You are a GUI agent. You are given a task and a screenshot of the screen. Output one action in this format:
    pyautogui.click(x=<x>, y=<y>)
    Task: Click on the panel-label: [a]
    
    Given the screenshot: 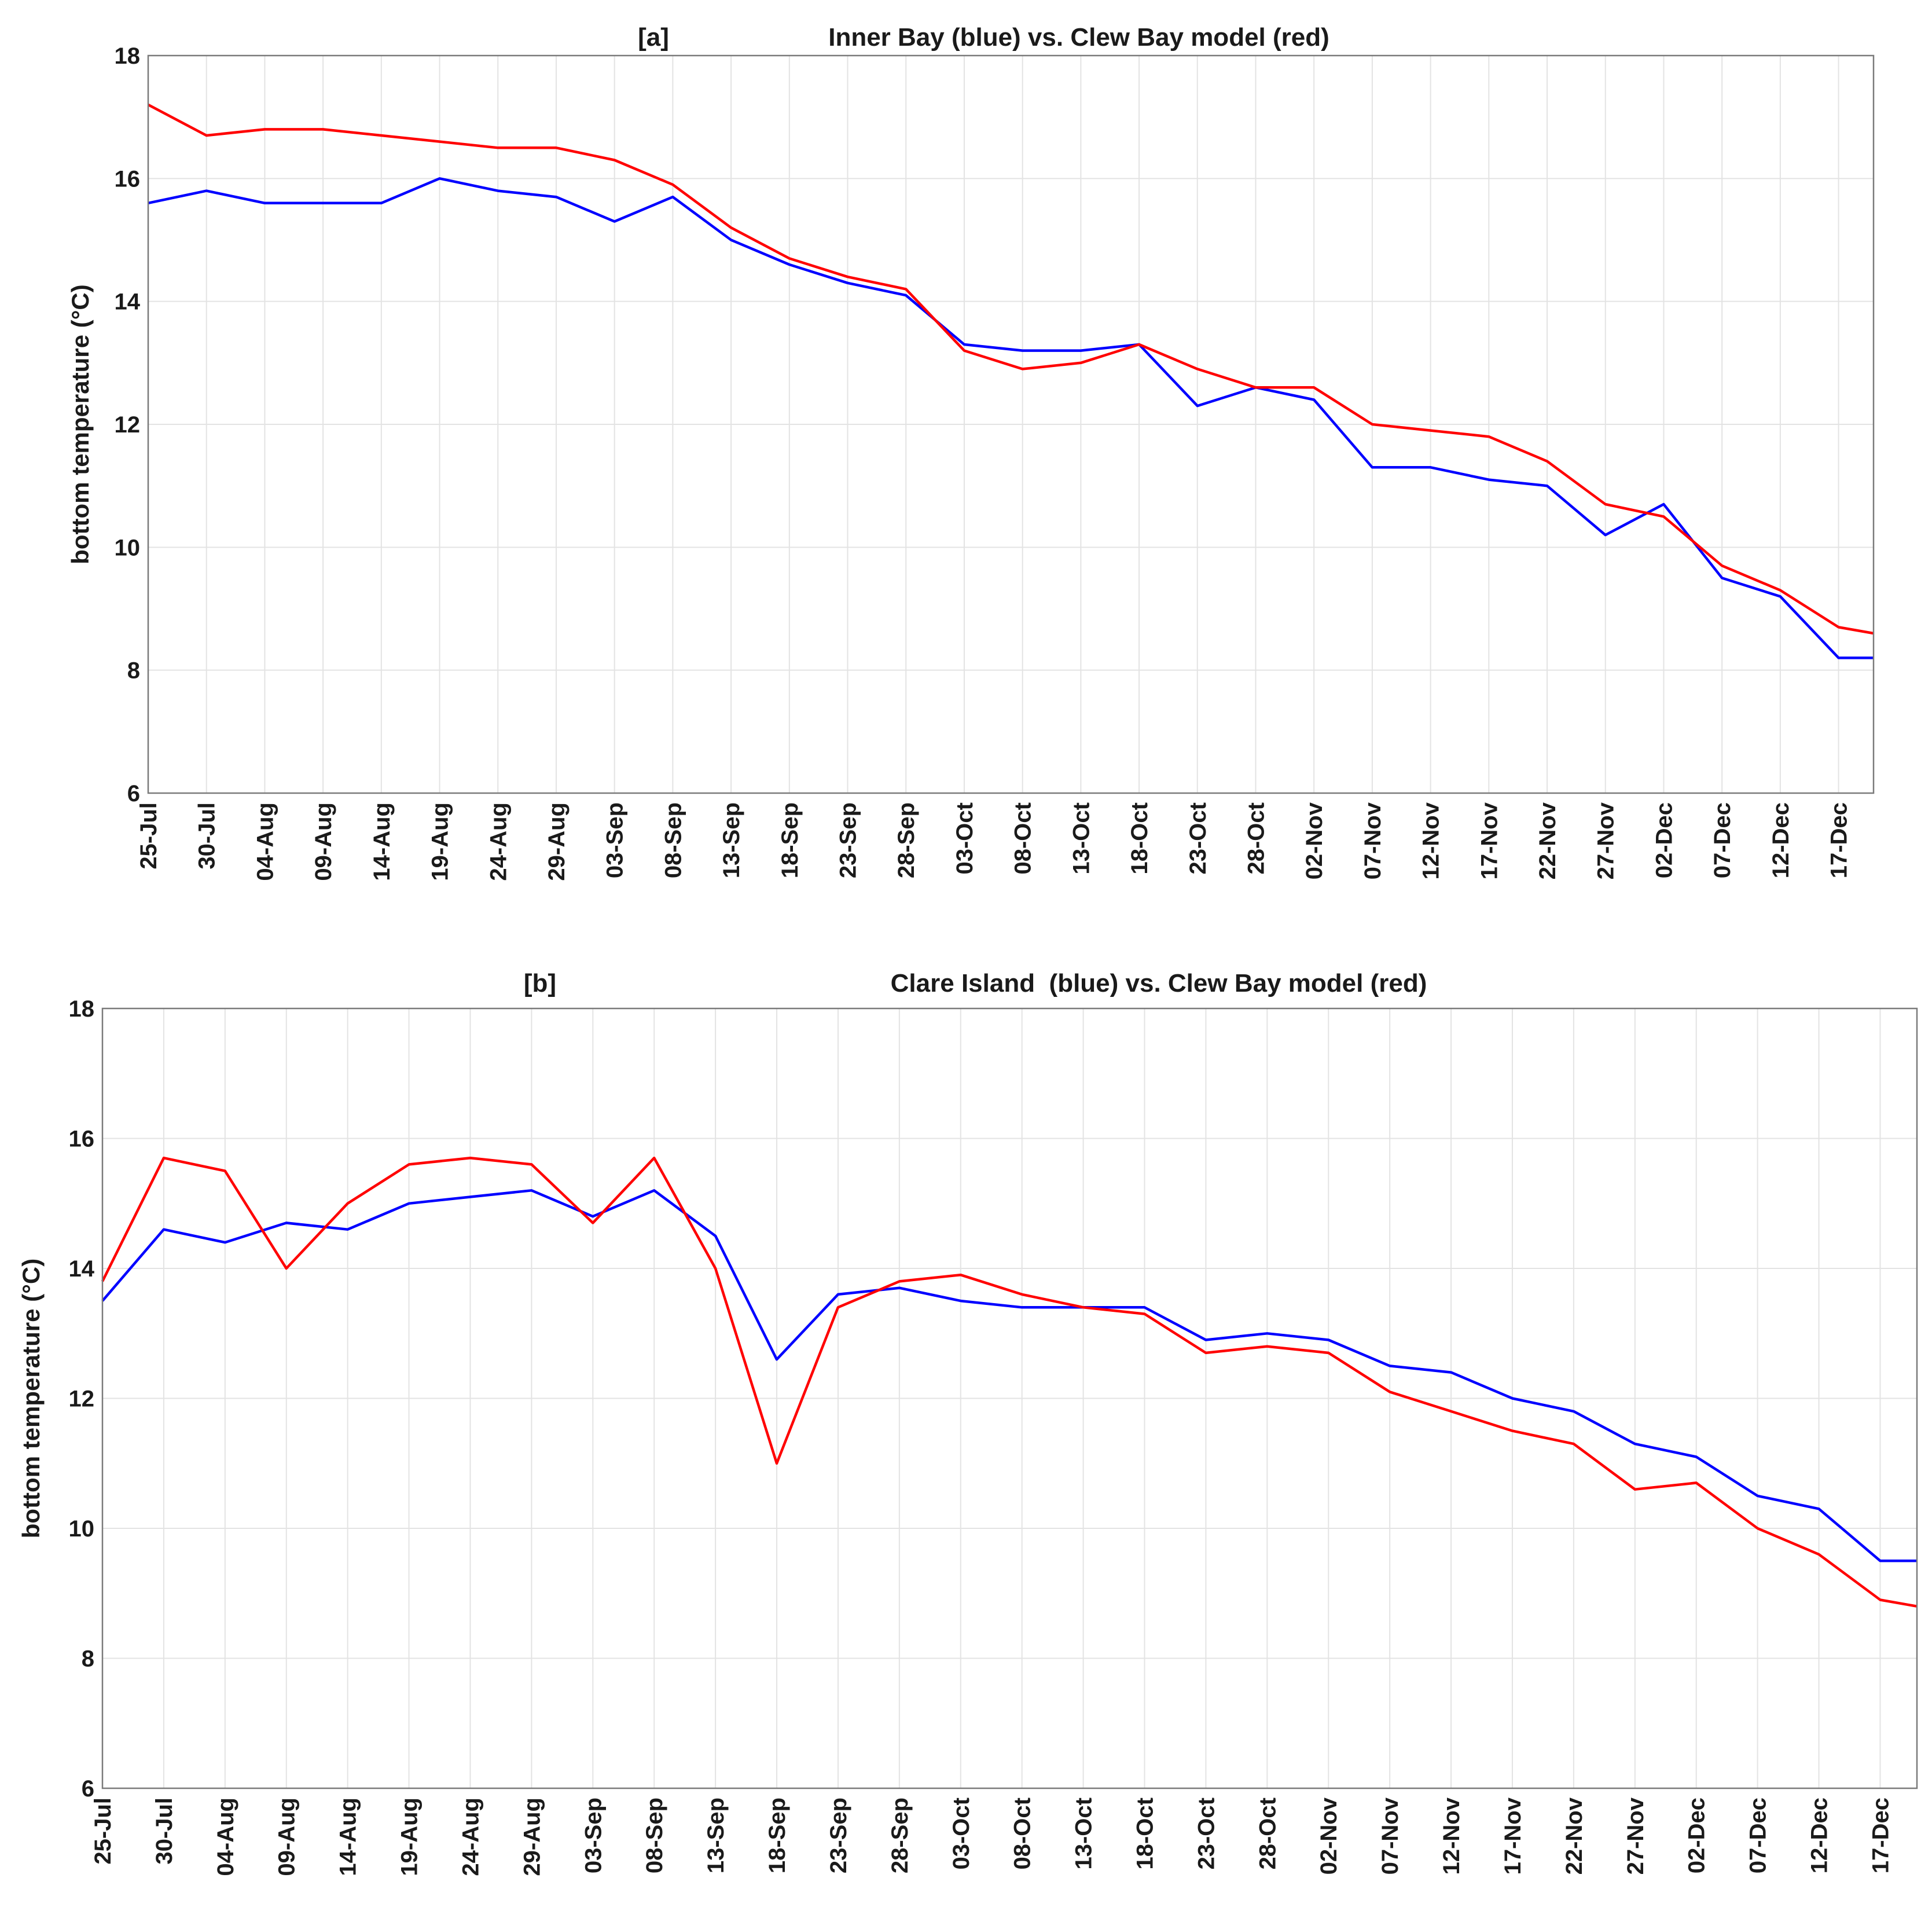 What is the action you would take?
    pyautogui.click(x=653, y=38)
    